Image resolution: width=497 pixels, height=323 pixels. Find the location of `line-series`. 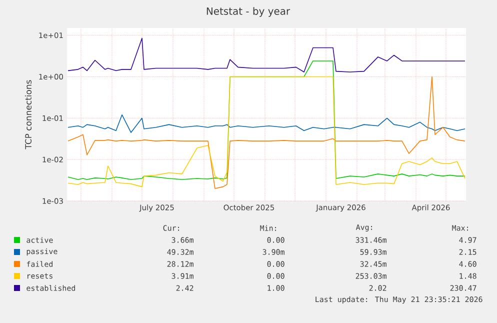

line-series is located at coordinates (267, 123).